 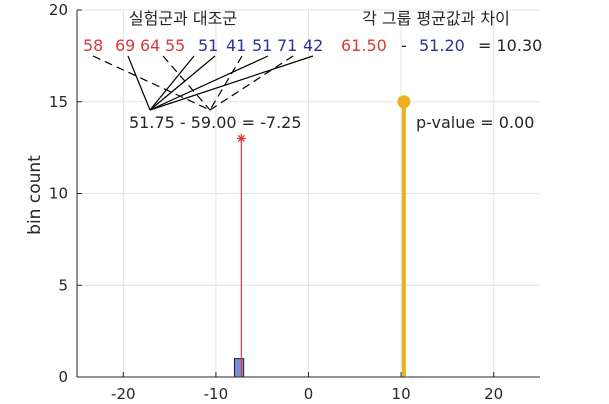 What do you see at coordinates (475, 122) in the screenshot?
I see `p-value: p-value = 0.00` at bounding box center [475, 122].